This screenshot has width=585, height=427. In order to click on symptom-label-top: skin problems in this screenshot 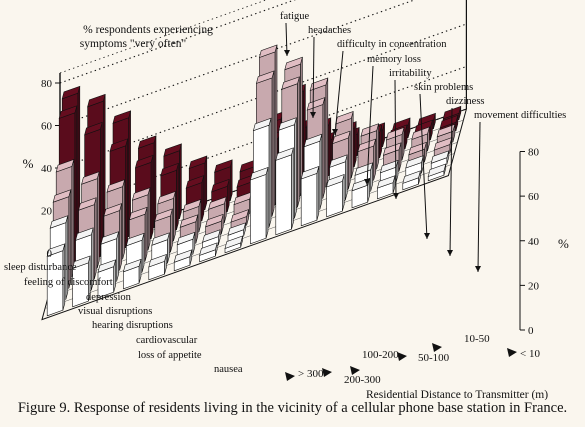, I will do `click(443, 87)`.